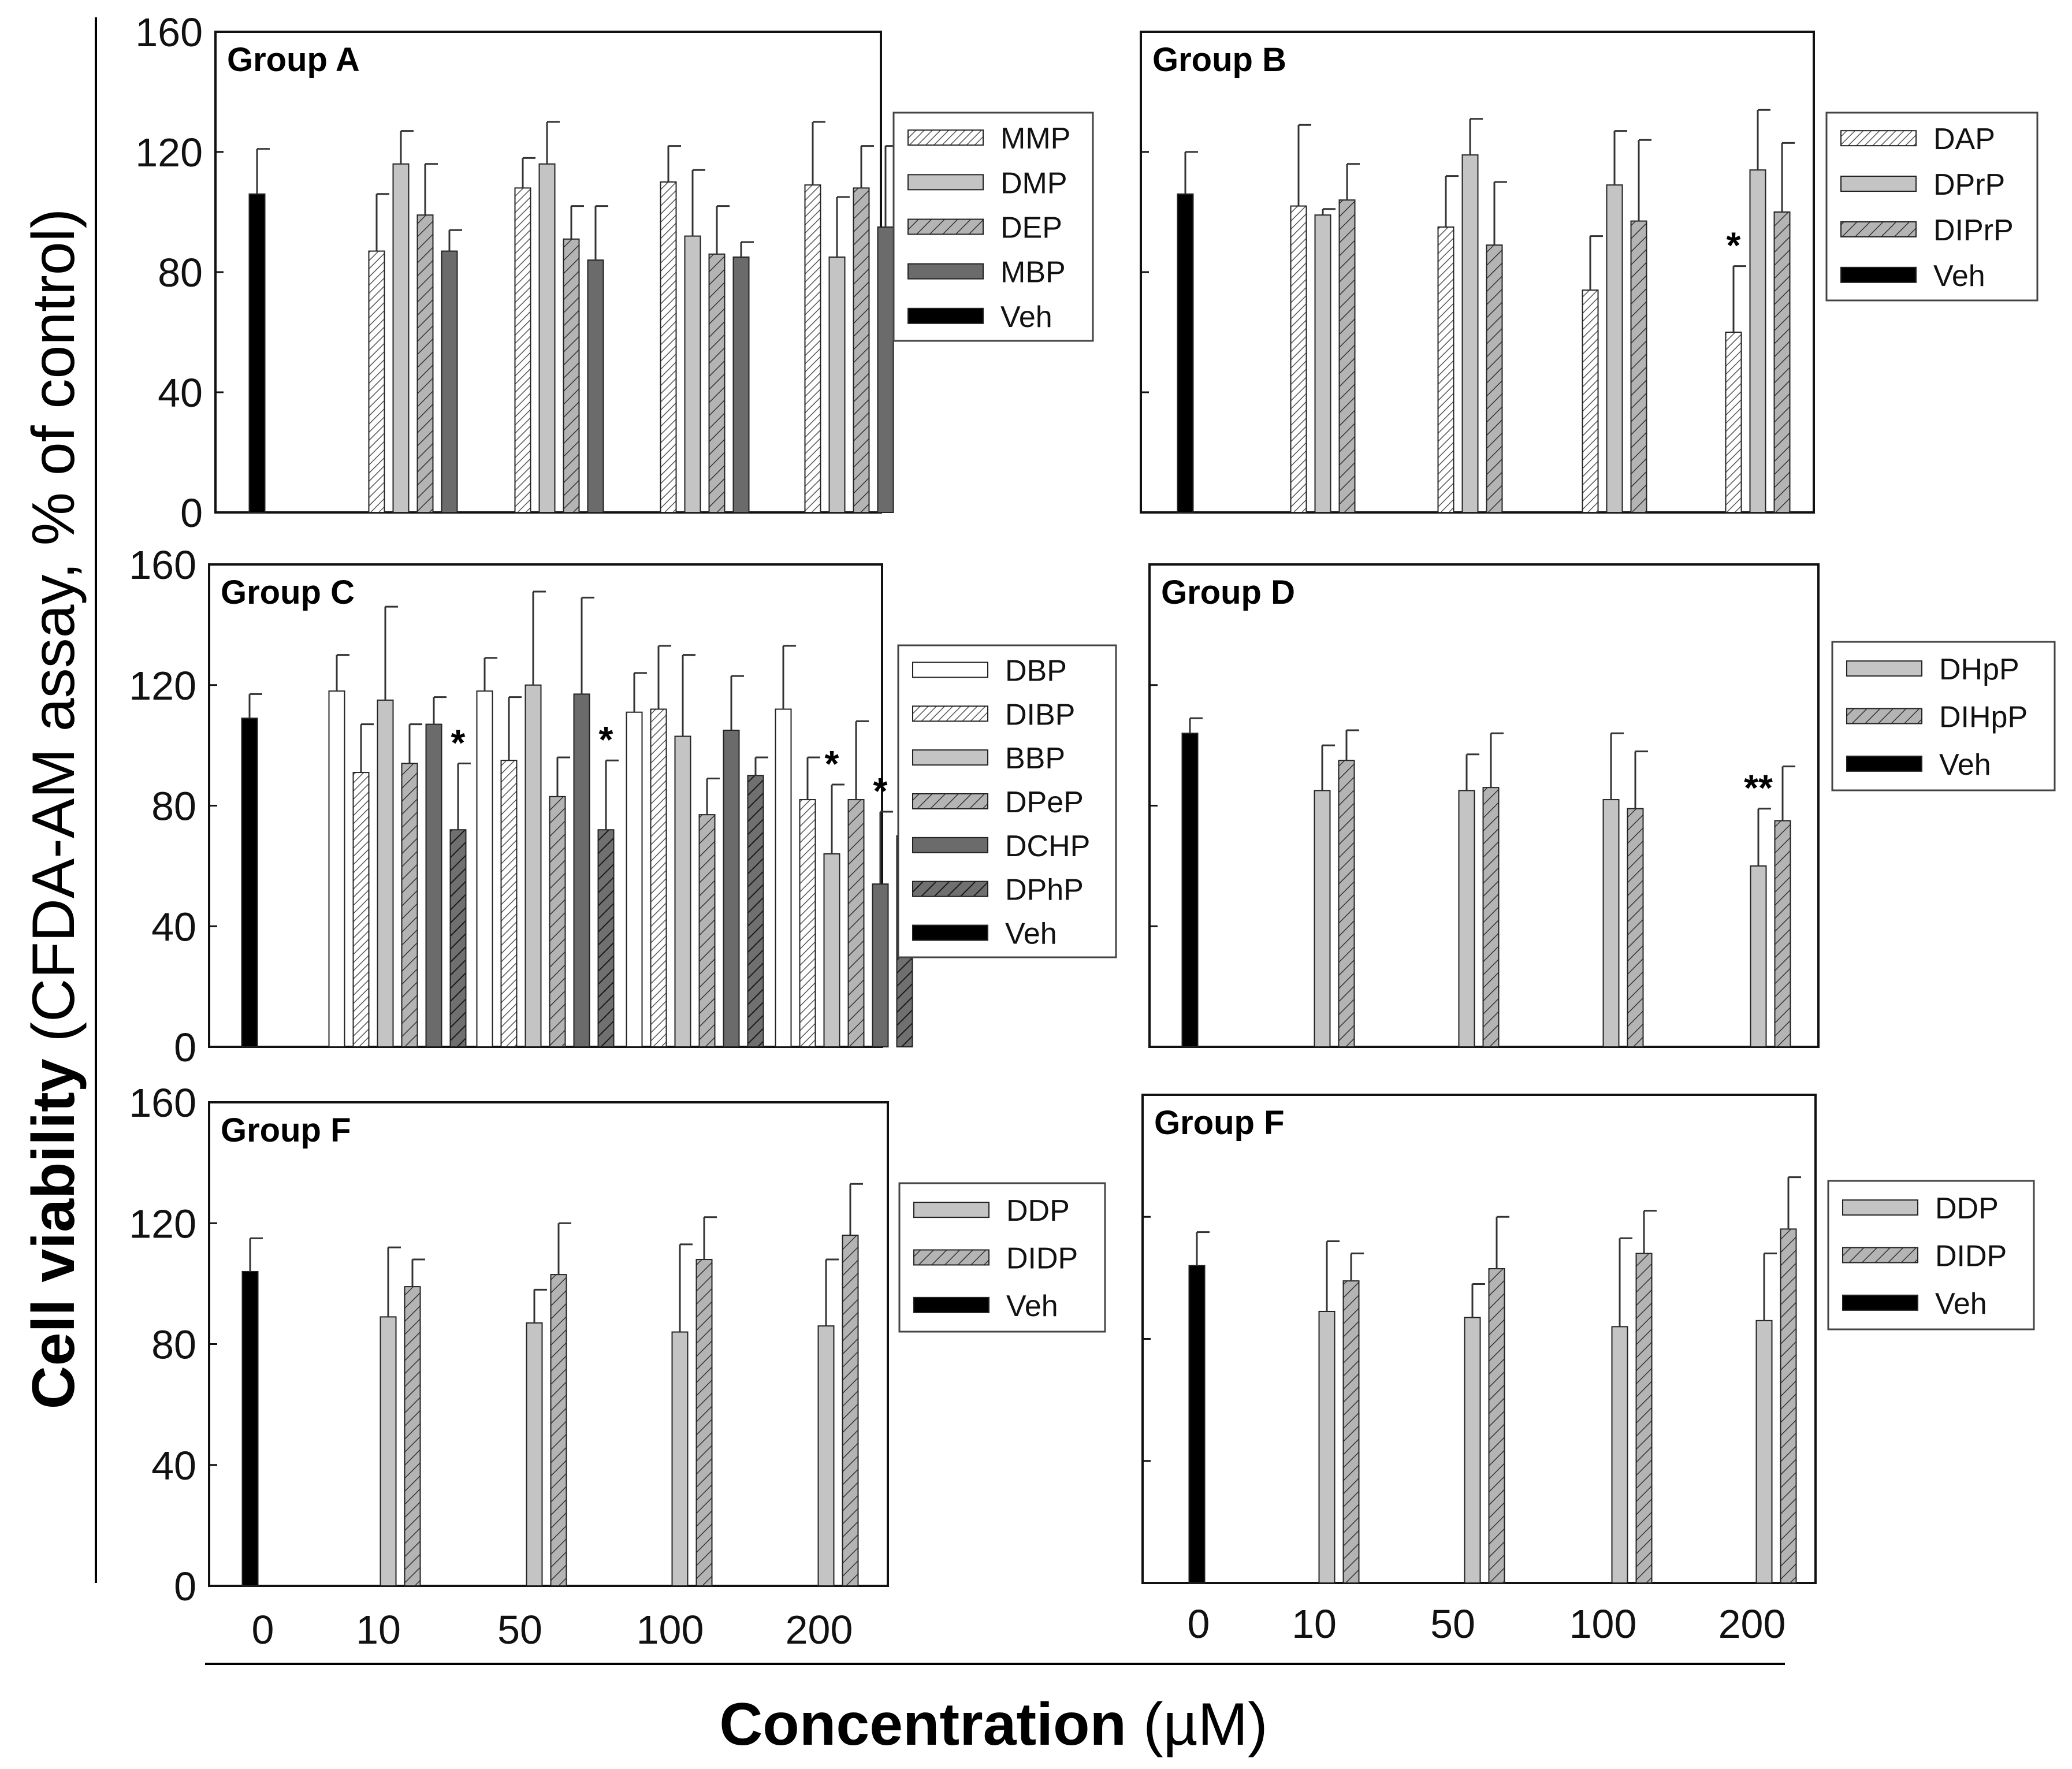 This screenshot has width=2072, height=1769. What do you see at coordinates (1033, 272) in the screenshot?
I see `legend-label-mbp: MBP` at bounding box center [1033, 272].